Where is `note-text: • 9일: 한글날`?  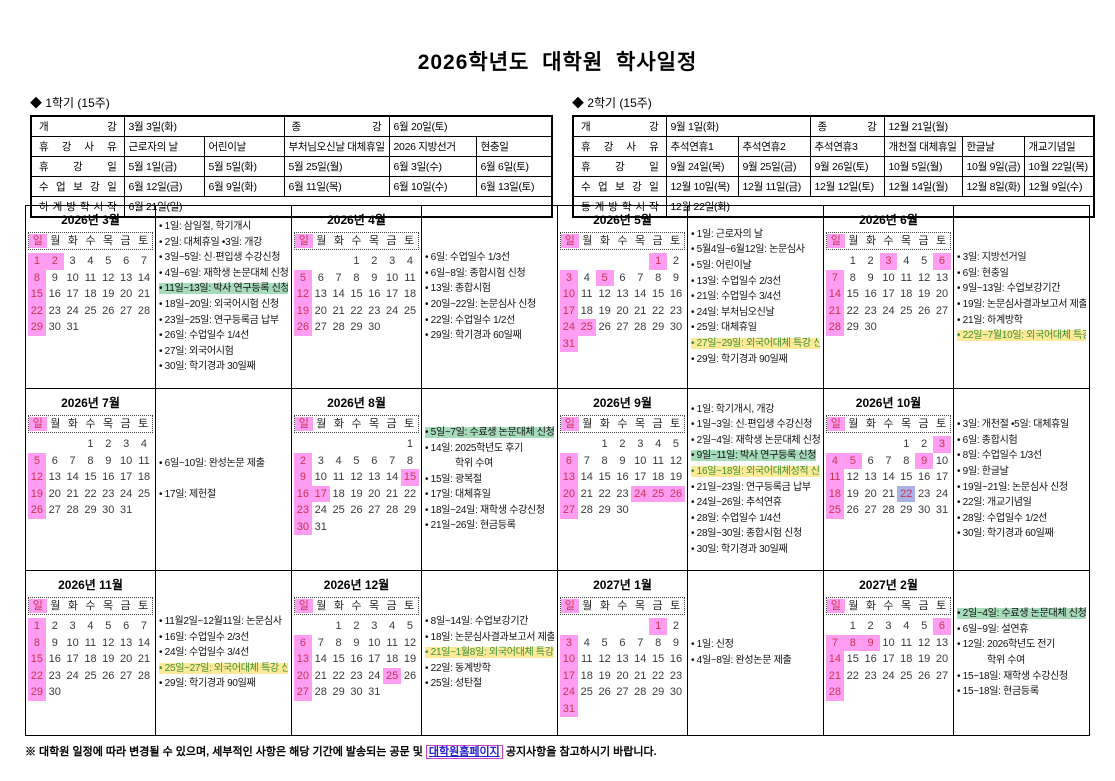
note-text: • 9일: 한글날 is located at coordinates (983, 471).